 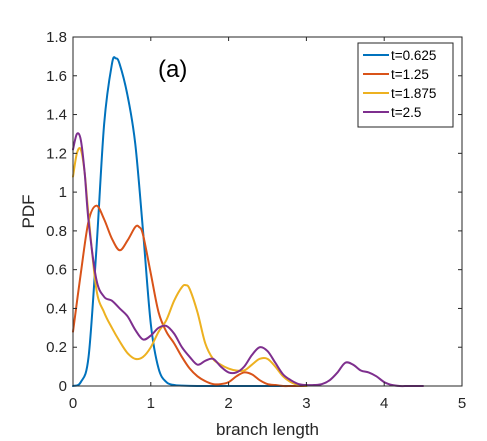 I want to click on x-tick-label: 2, so click(x=228, y=403).